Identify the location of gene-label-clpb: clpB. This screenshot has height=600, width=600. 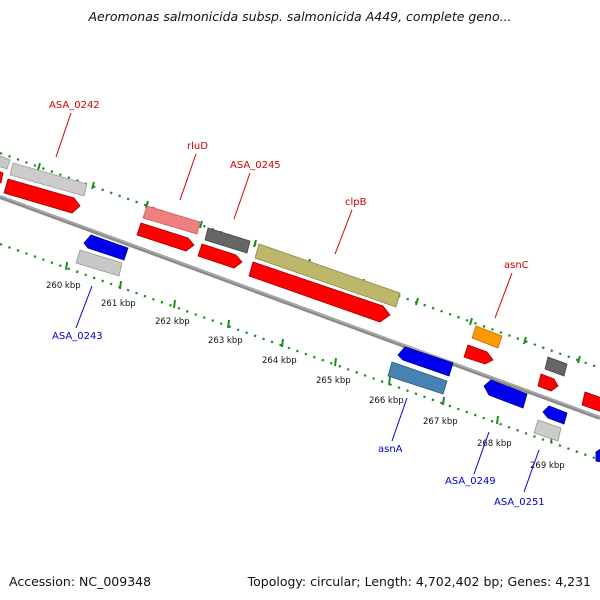
(356, 202).